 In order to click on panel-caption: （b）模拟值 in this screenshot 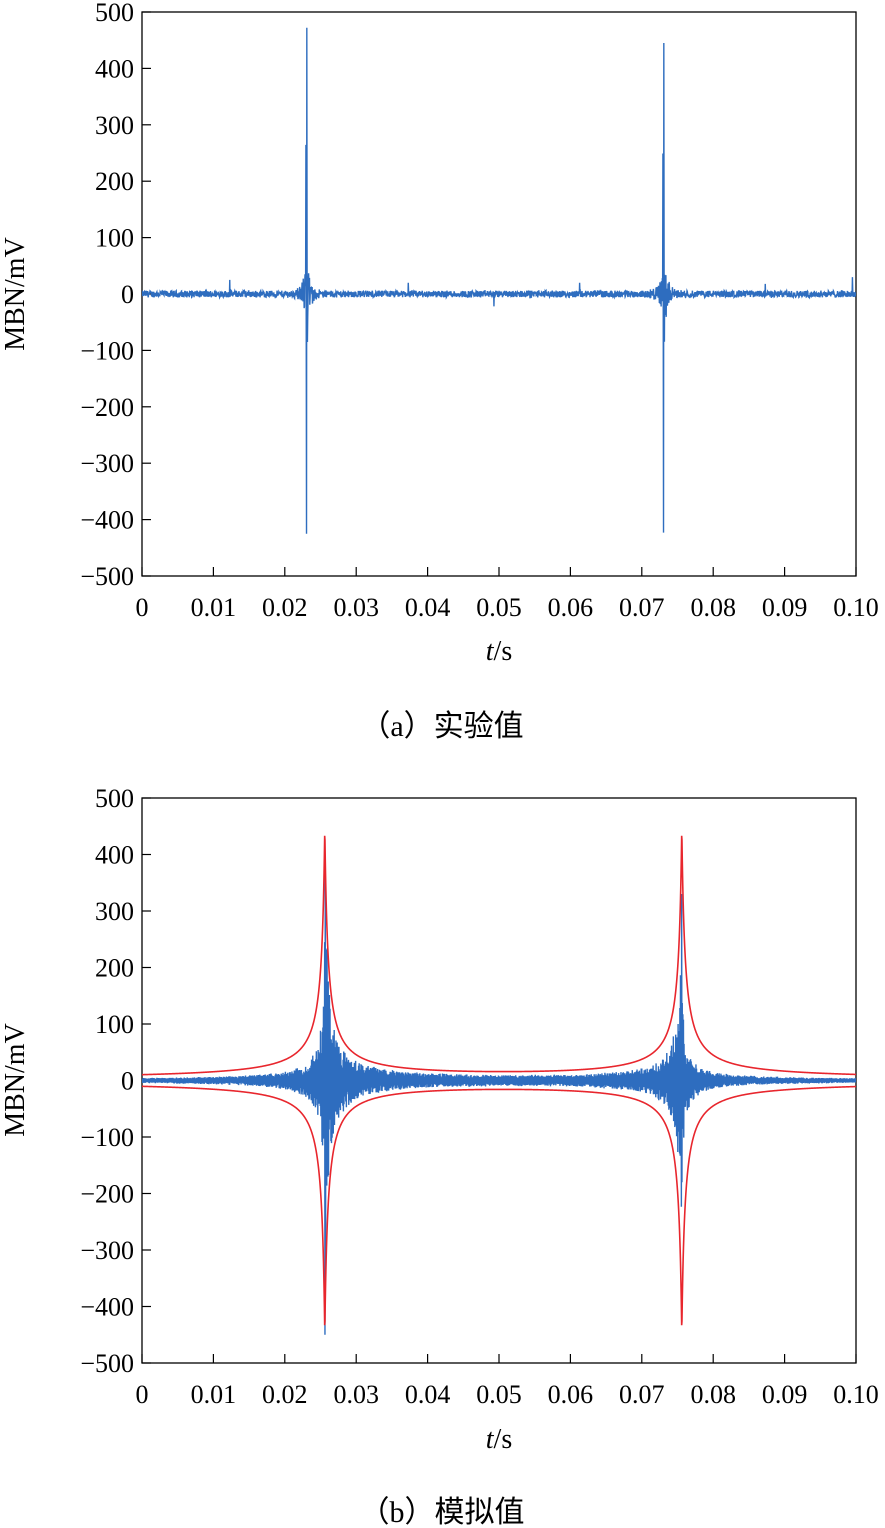, I will do `click(442, 1512)`.